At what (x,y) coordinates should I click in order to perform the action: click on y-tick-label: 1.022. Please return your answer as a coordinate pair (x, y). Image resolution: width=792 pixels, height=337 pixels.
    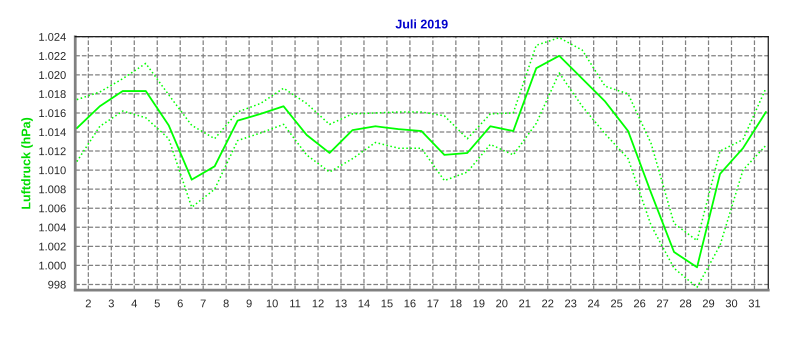
    Looking at the image, I should click on (52, 56).